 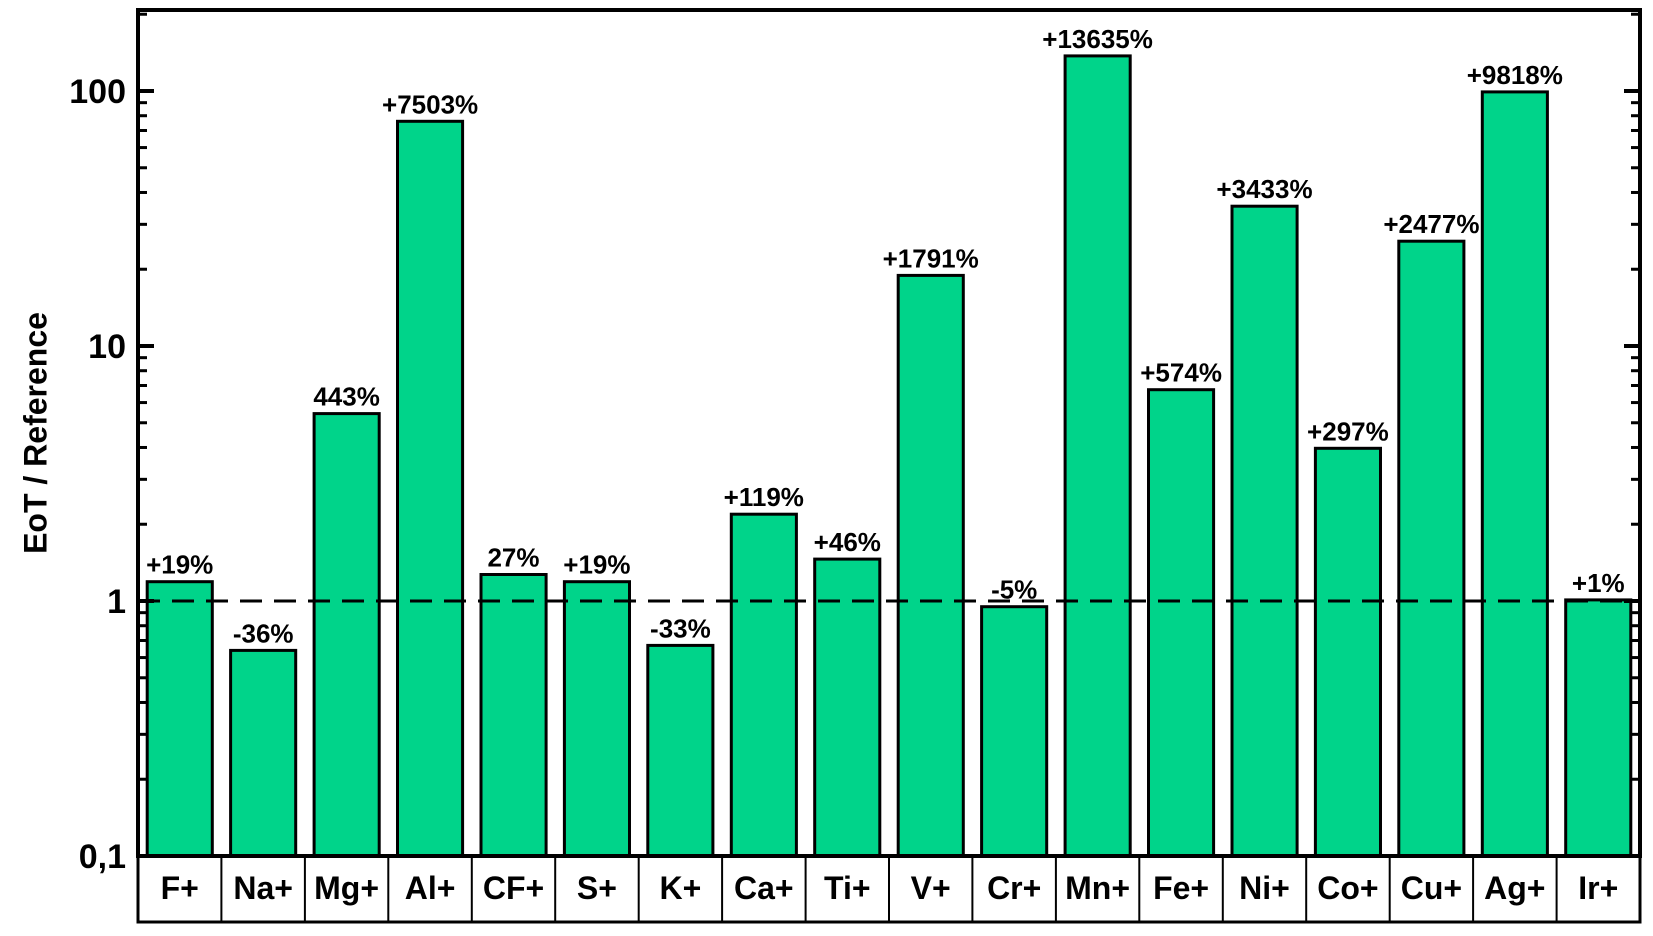 I want to click on bar-ir, so click(x=1598, y=728).